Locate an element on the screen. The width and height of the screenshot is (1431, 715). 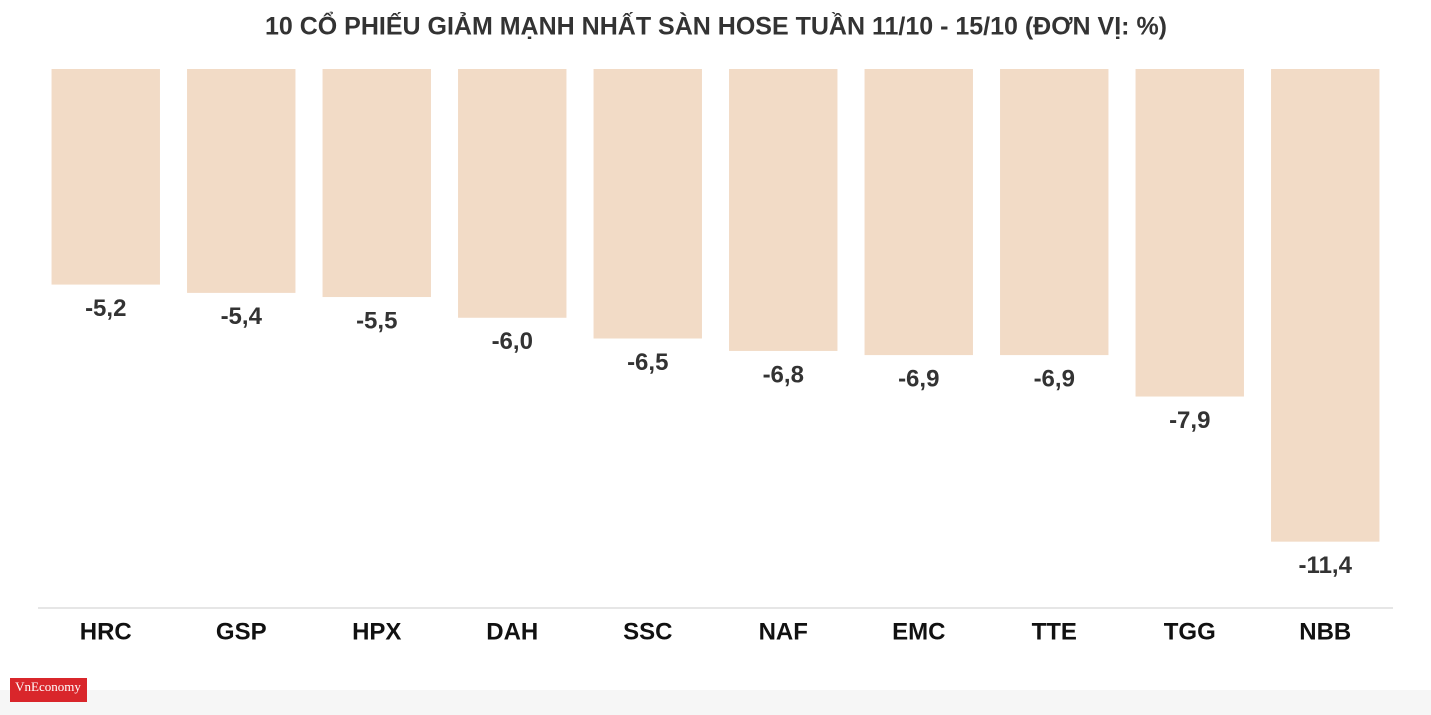
x-tick-label: HRC is located at coordinates (106, 631).